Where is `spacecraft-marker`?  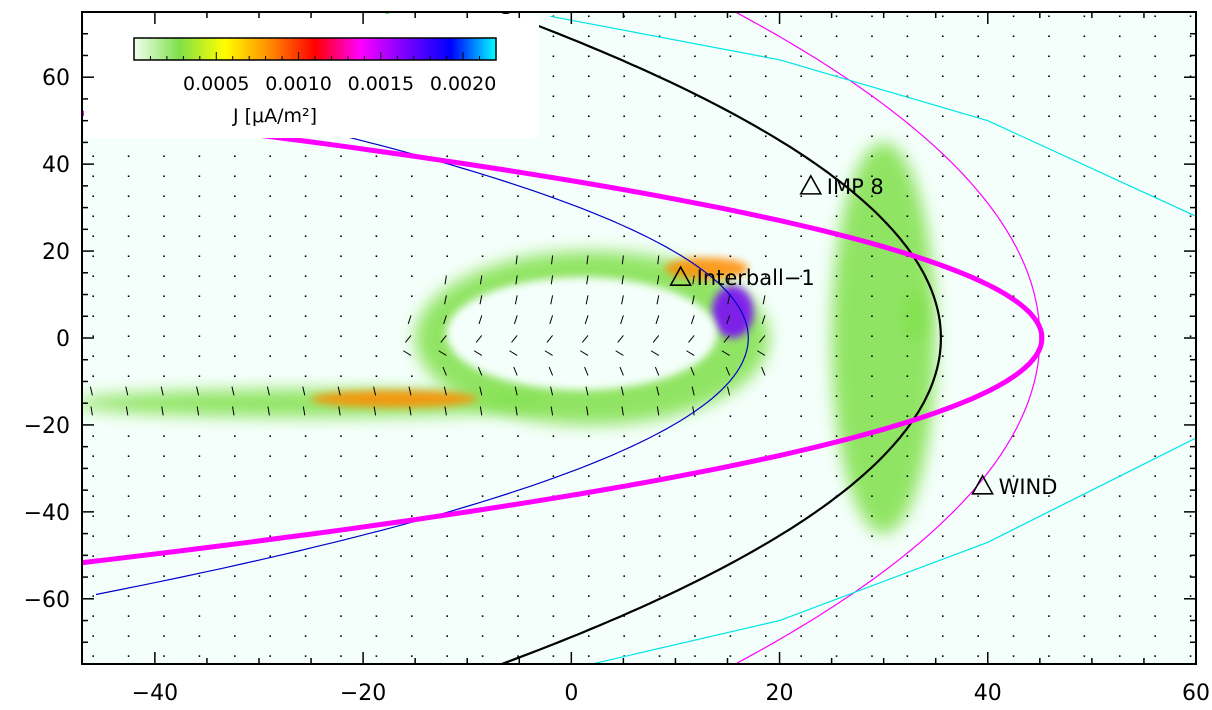
spacecraft-marker is located at coordinates (811, 184).